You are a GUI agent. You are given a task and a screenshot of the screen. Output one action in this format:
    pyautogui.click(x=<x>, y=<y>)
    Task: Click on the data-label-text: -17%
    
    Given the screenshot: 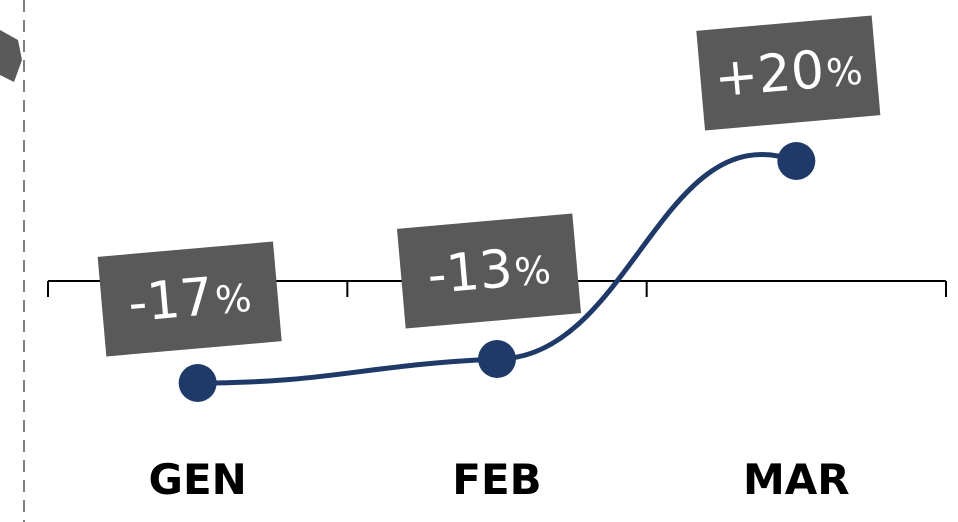 What is the action you would take?
    pyautogui.click(x=190, y=299)
    